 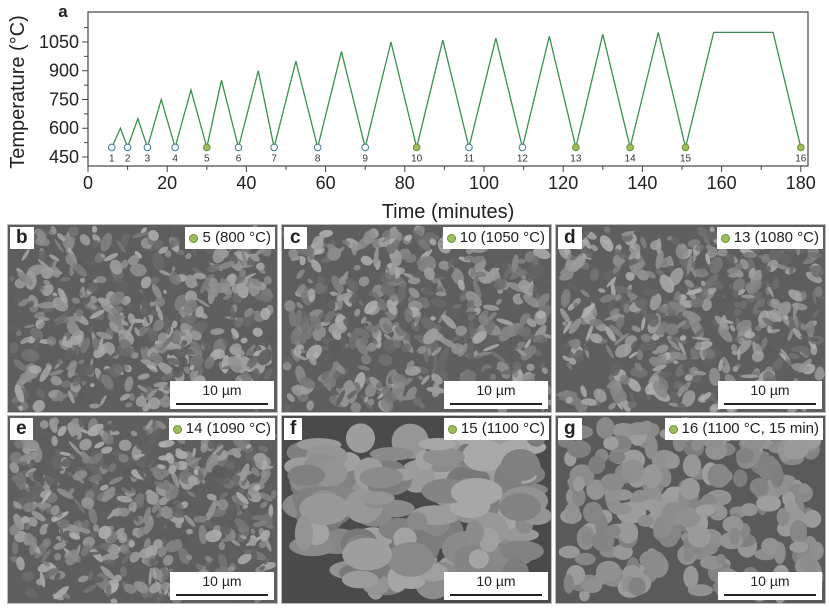 I want to click on sample-point-label: 11, so click(x=469, y=158).